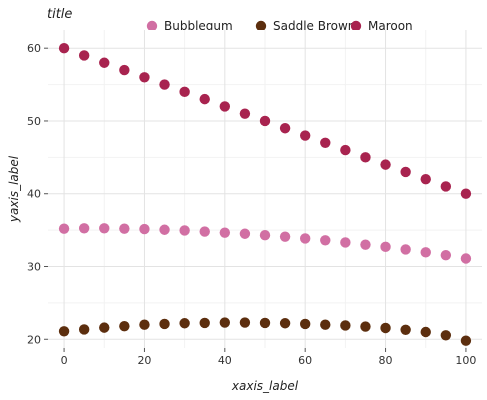 Image resolution: width=487 pixels, height=400 pixels. I want to click on x-tick-label: 20, so click(144, 360).